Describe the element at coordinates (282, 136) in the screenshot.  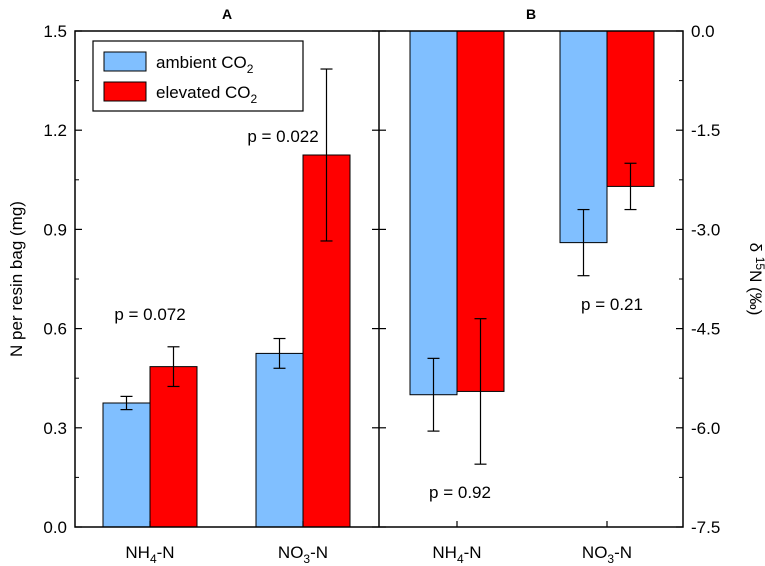
I see `panel-a-annotation-no3: p = 0.022` at that location.